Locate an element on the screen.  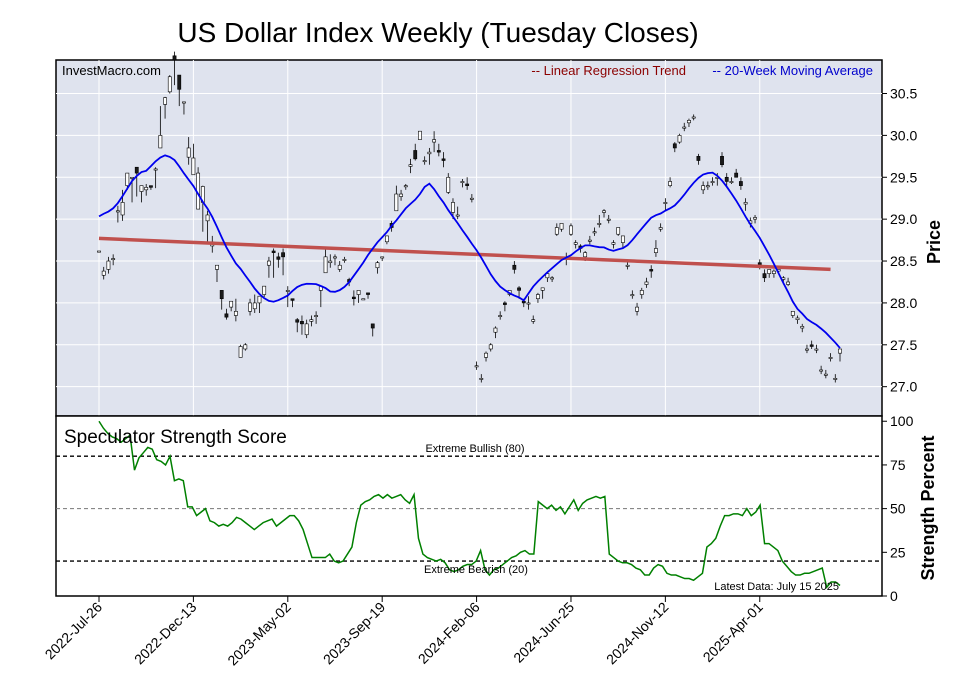
x-tick-label: 2024-Nov-12 is located at coordinates (637, 633).